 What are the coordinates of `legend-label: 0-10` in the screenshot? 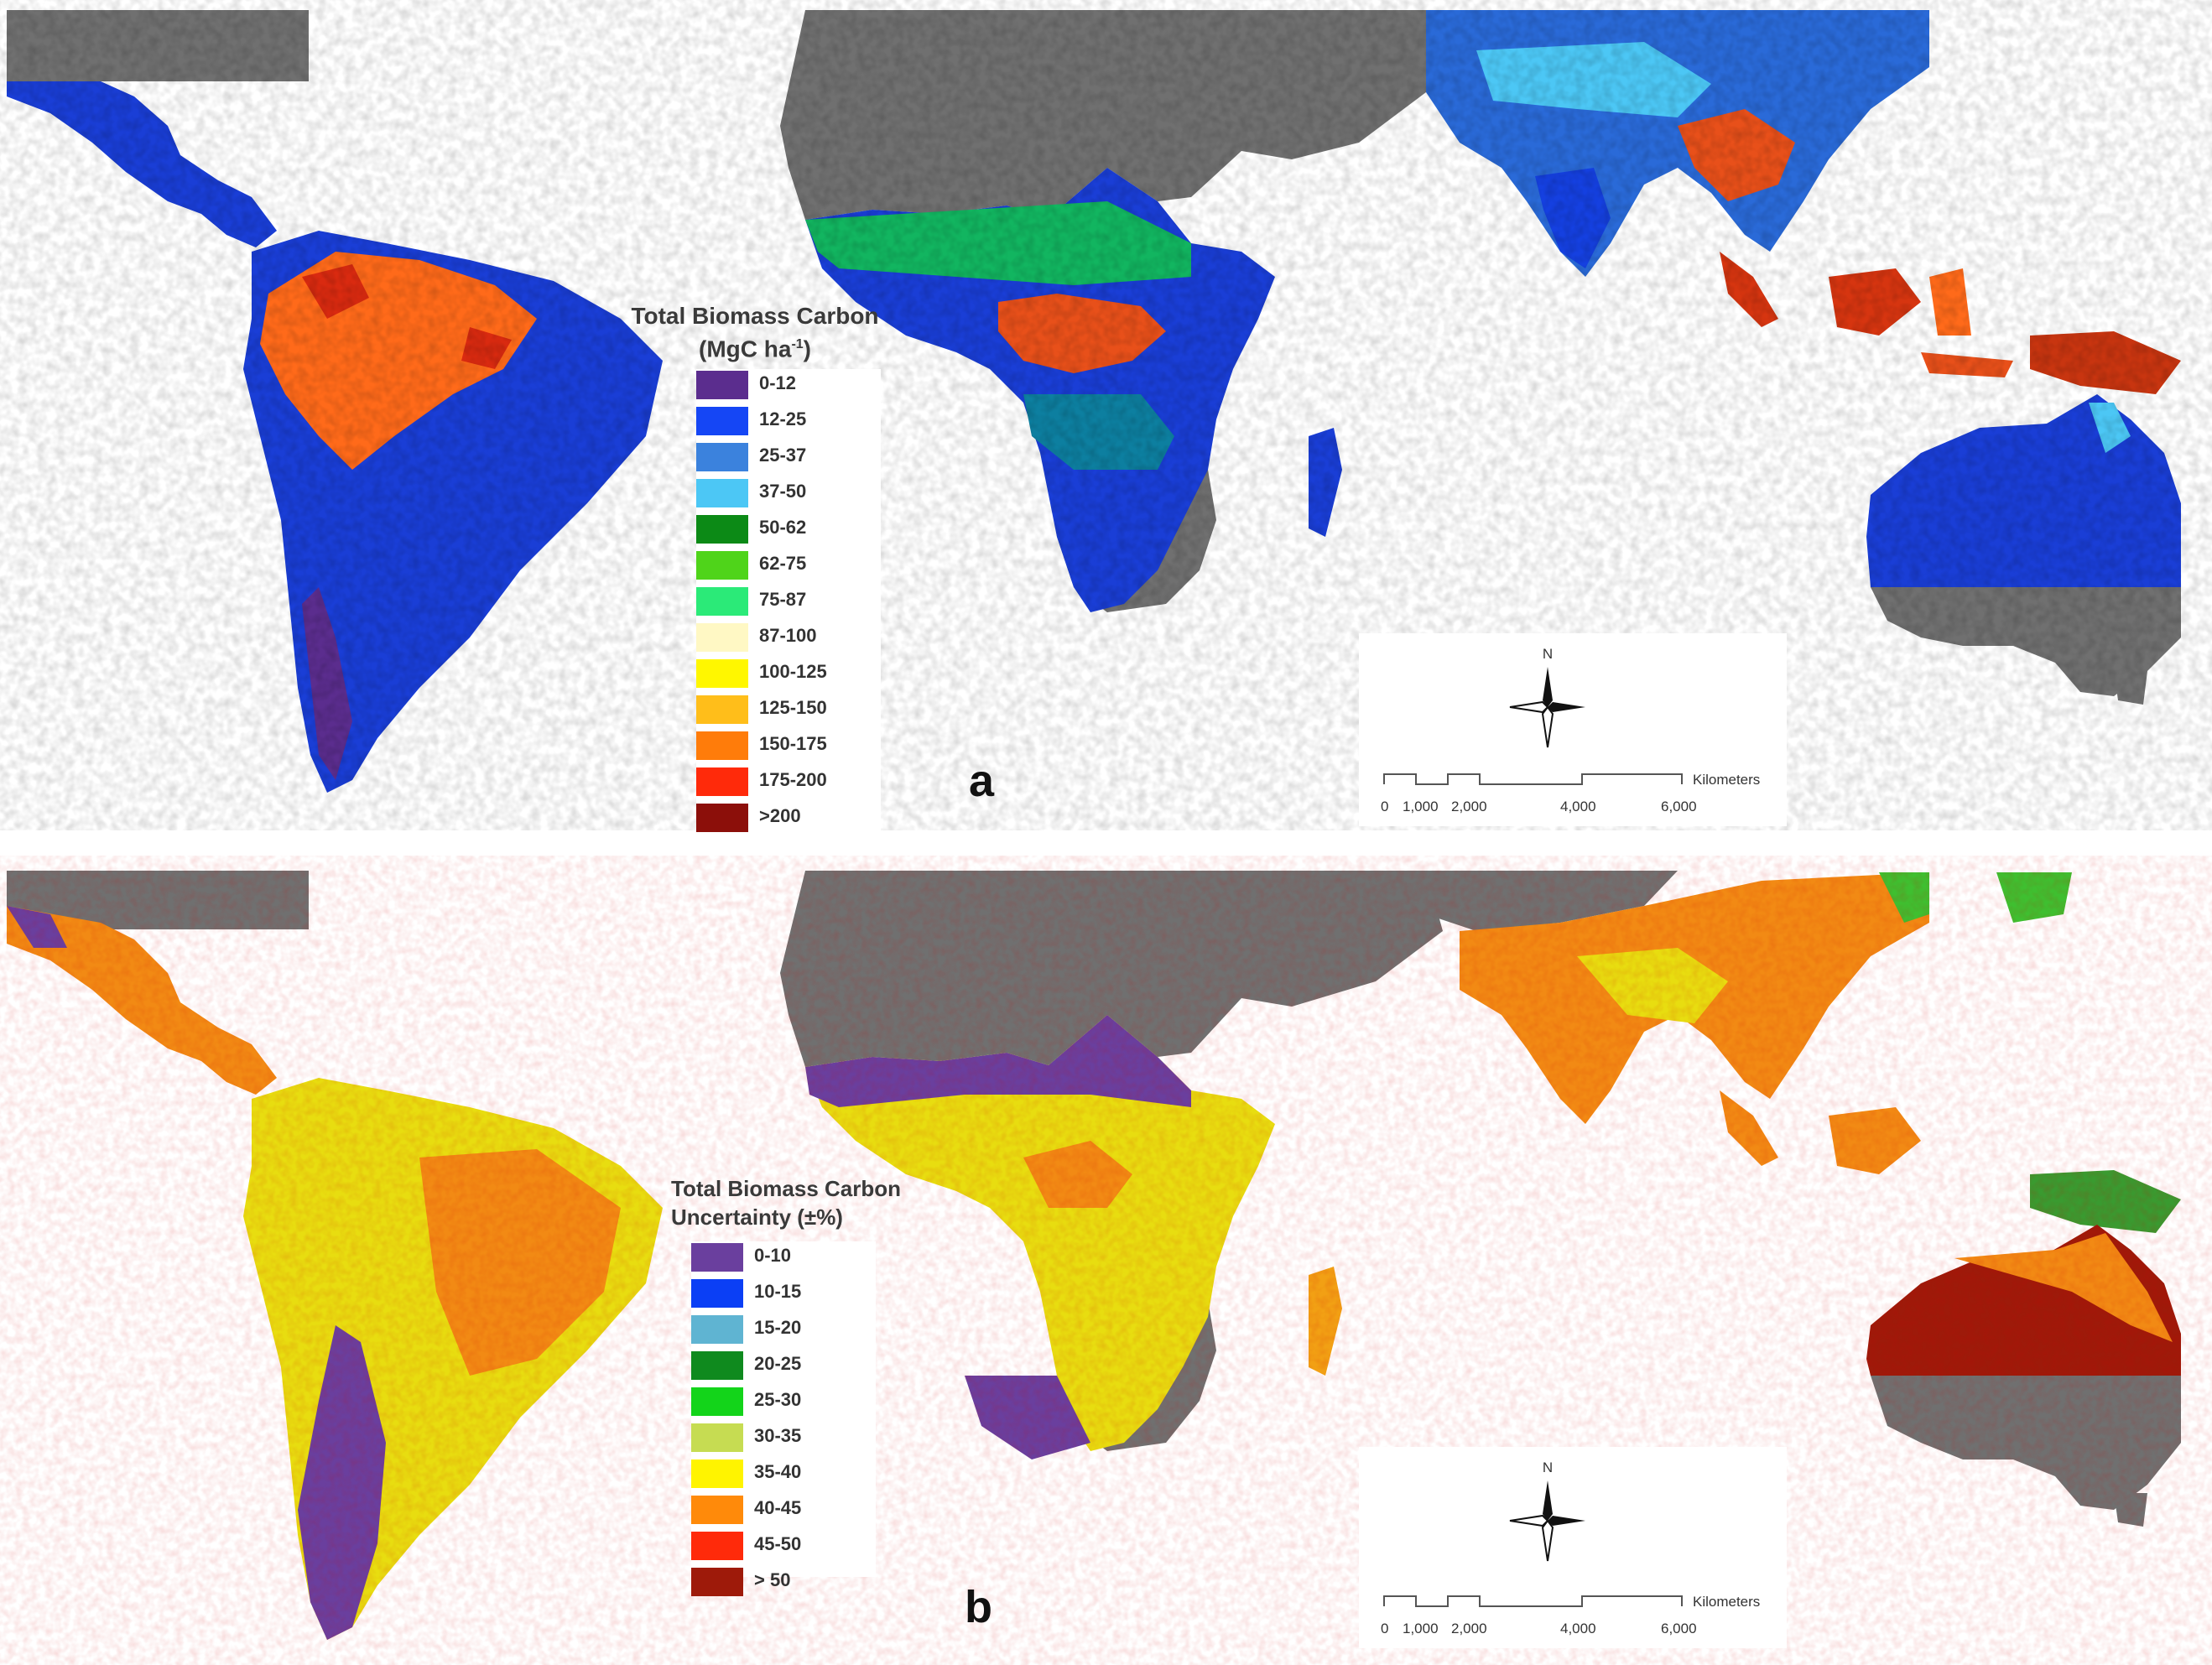 It's located at (773, 1255).